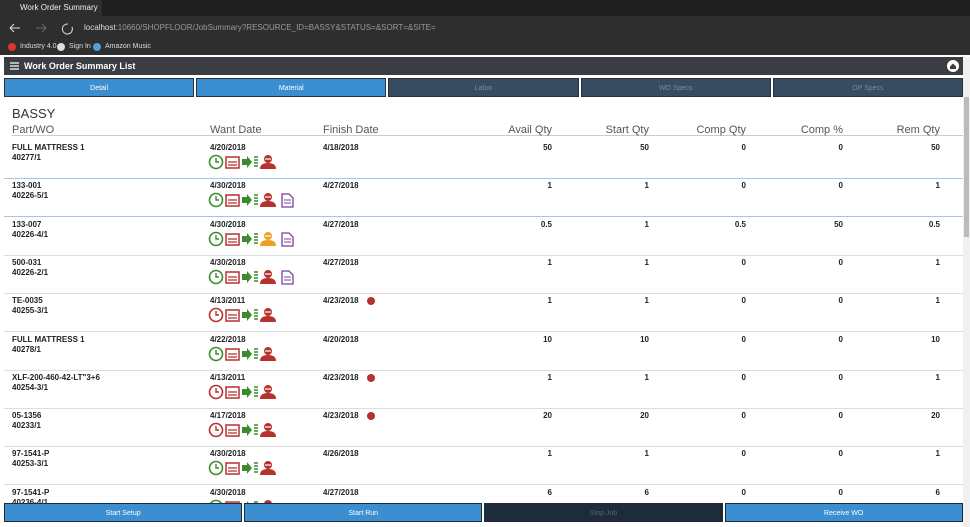  Describe the element at coordinates (363, 512) in the screenshot. I see `button: Start Run` at that location.